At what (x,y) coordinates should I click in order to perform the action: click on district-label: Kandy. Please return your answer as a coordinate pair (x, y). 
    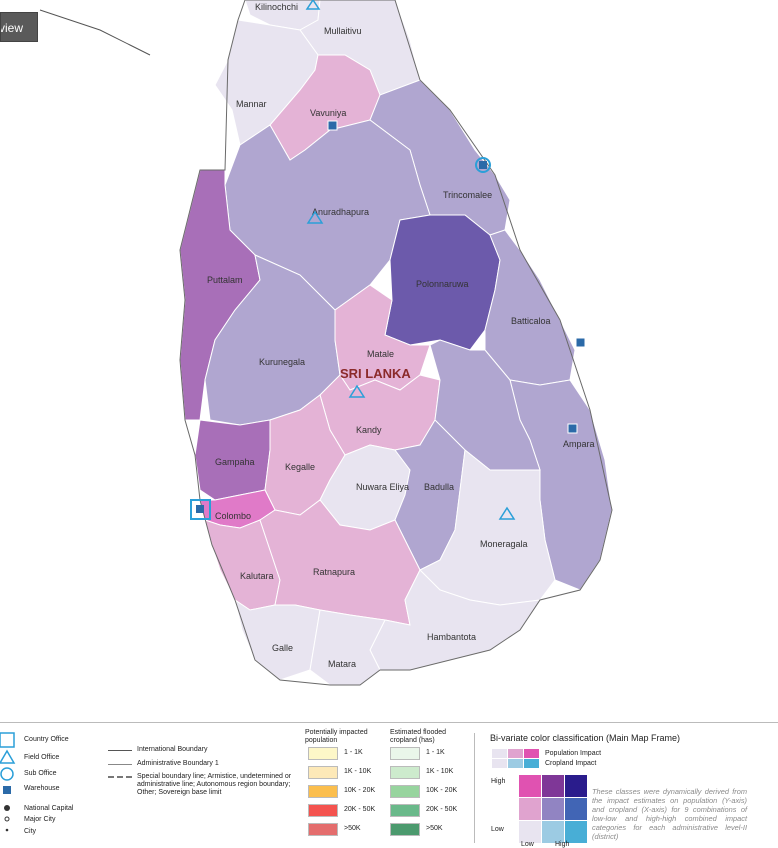
    Looking at the image, I should click on (369, 430).